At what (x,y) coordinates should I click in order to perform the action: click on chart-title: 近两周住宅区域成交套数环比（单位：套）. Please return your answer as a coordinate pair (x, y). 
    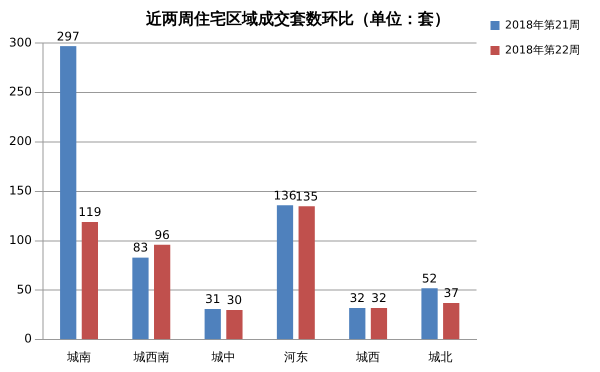
    Looking at the image, I should click on (297, 18).